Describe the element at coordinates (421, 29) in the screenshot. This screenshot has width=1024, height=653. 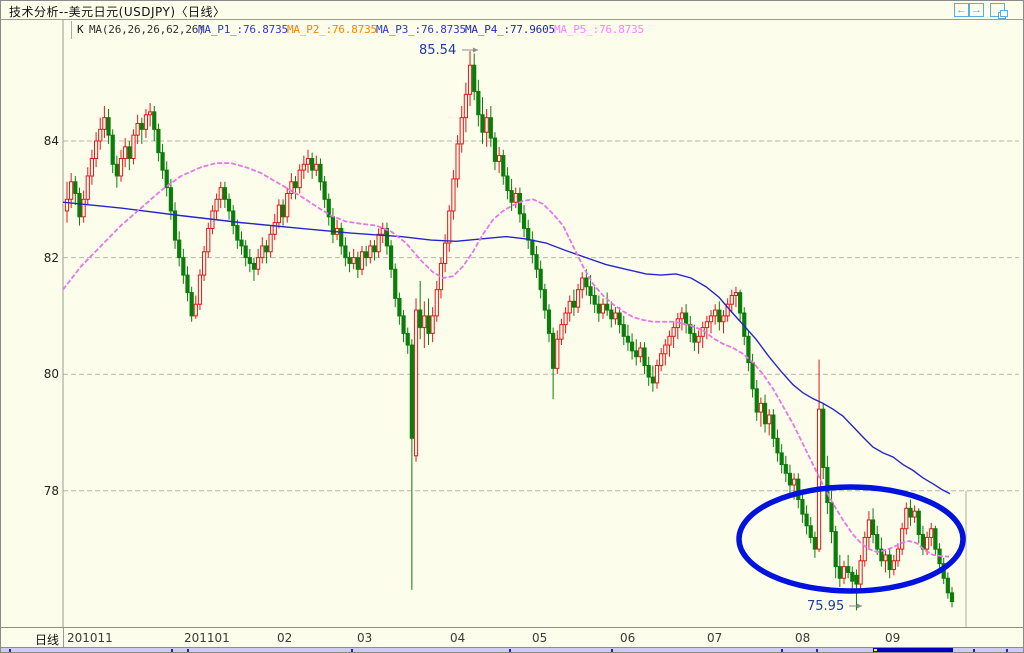
I see `legend-ma-p3: MA_P3_:76.8735` at that location.